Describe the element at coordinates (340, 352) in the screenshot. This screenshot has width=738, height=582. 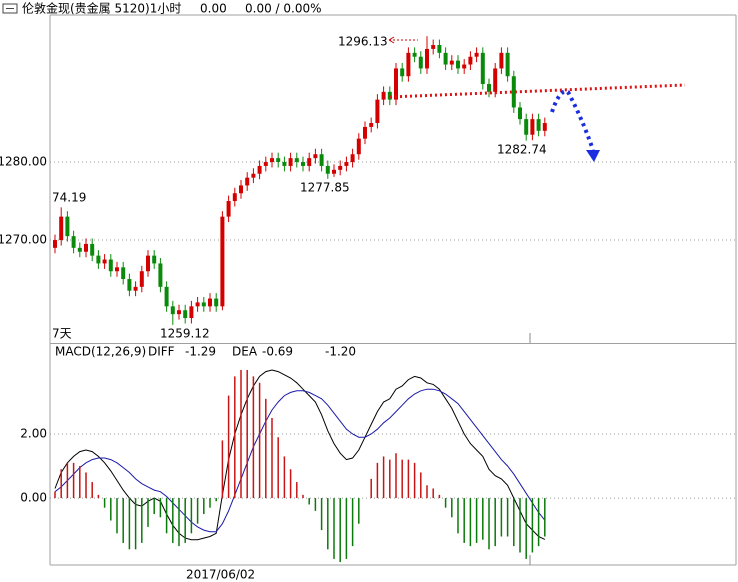
I see `legend-value: -1.20` at that location.